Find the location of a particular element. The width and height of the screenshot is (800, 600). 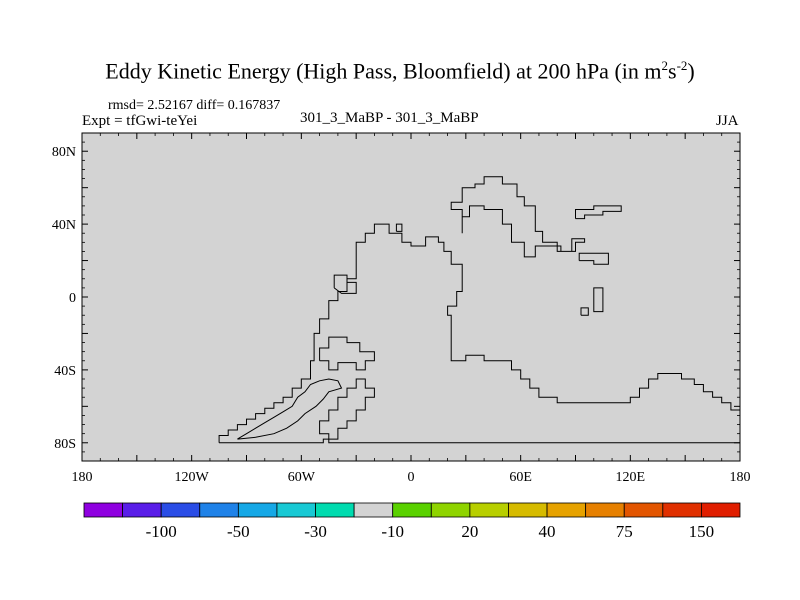

colorbar: -100 -50 -30 -10 20 40 75 150 is located at coordinates (412, 521).